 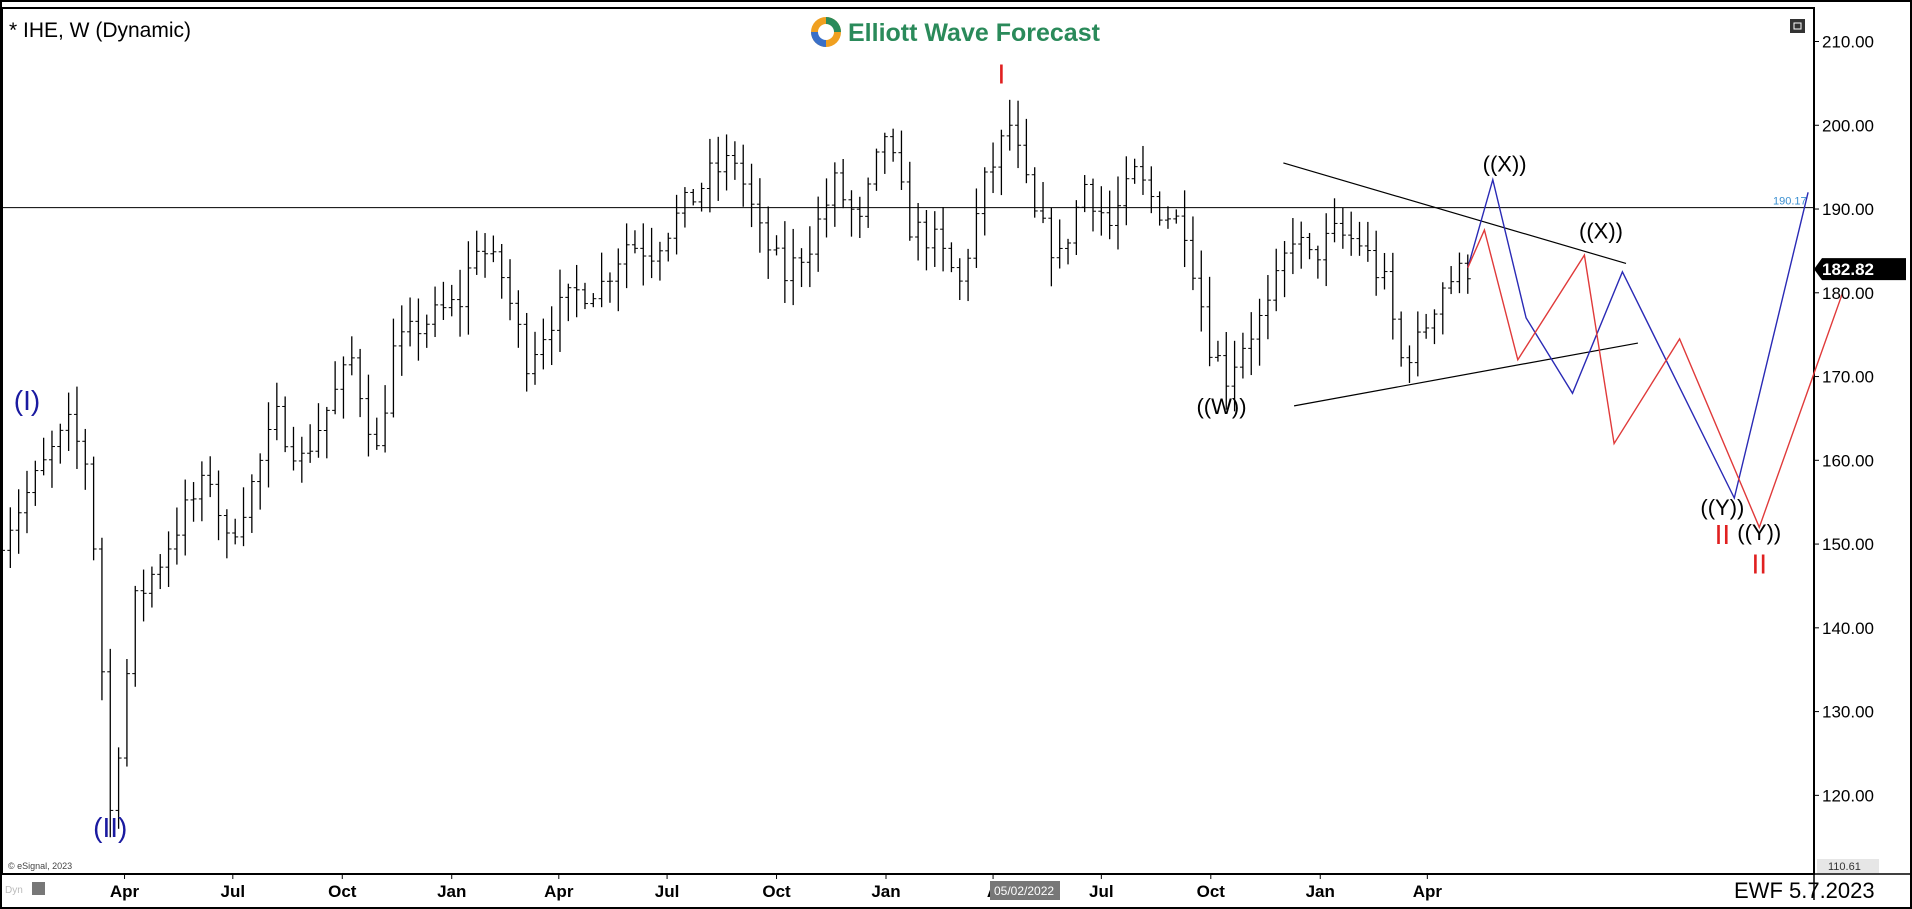 I want to click on time-tick-label: Jul, so click(x=1101, y=891).